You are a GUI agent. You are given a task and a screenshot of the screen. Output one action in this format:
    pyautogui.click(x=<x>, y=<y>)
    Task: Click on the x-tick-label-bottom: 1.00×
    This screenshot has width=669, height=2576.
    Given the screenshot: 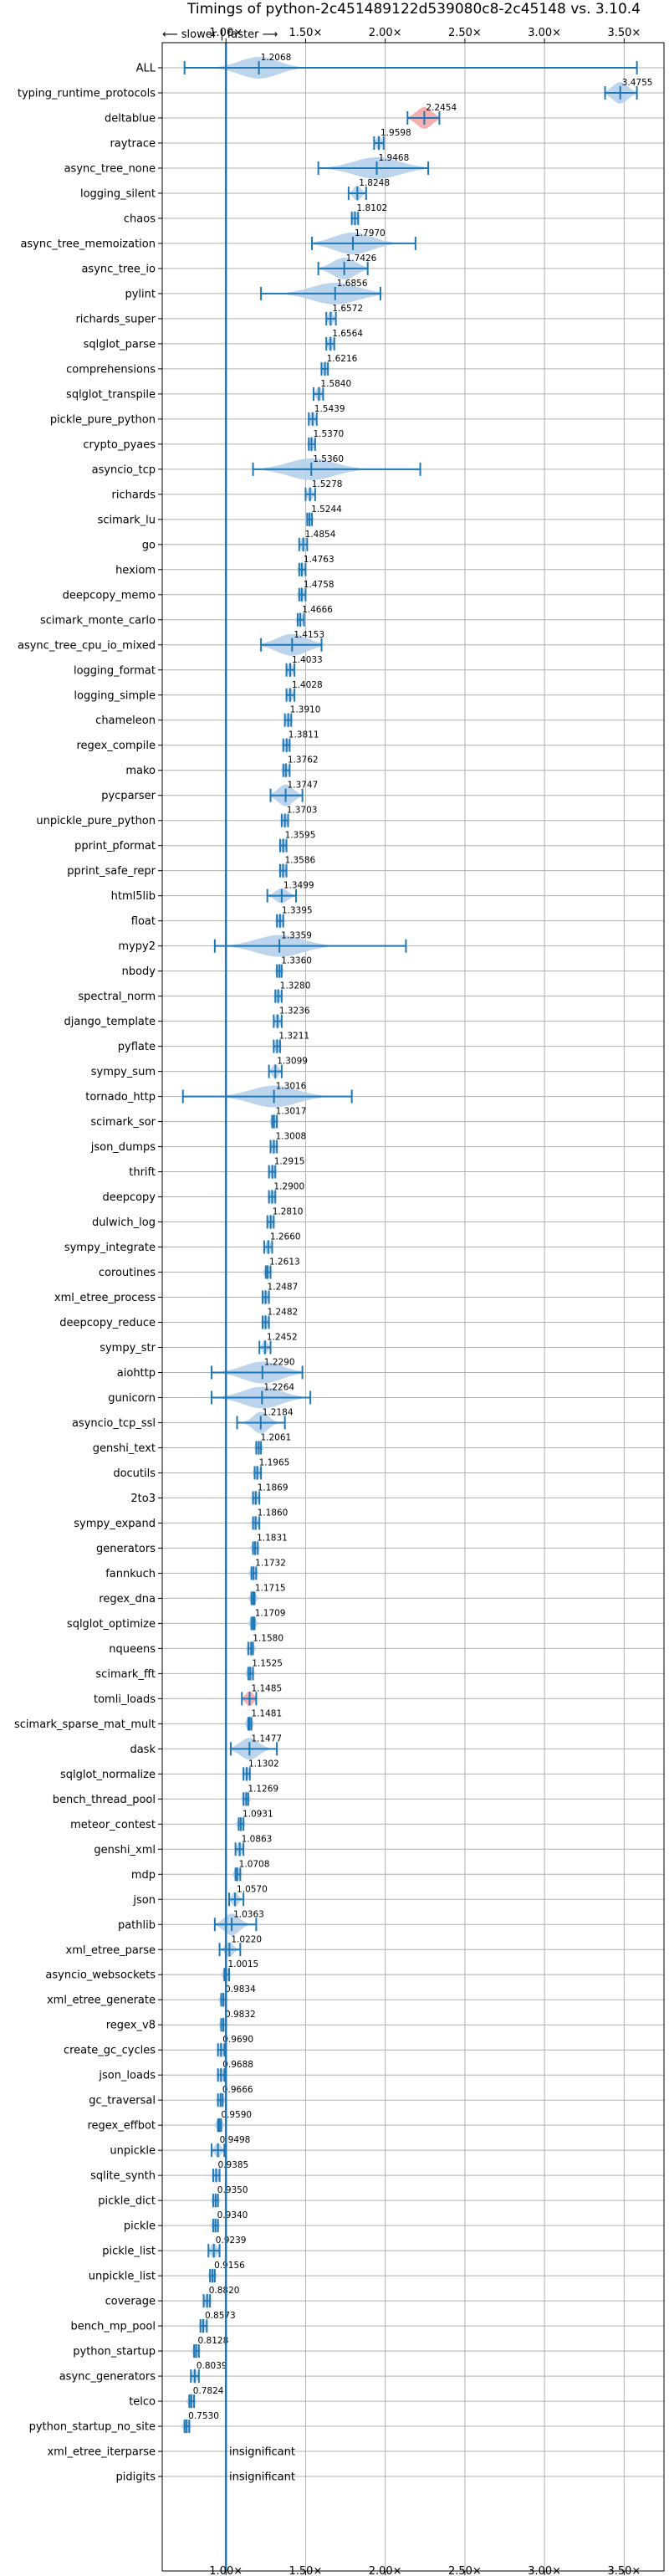 What is the action you would take?
    pyautogui.click(x=226, y=2571)
    